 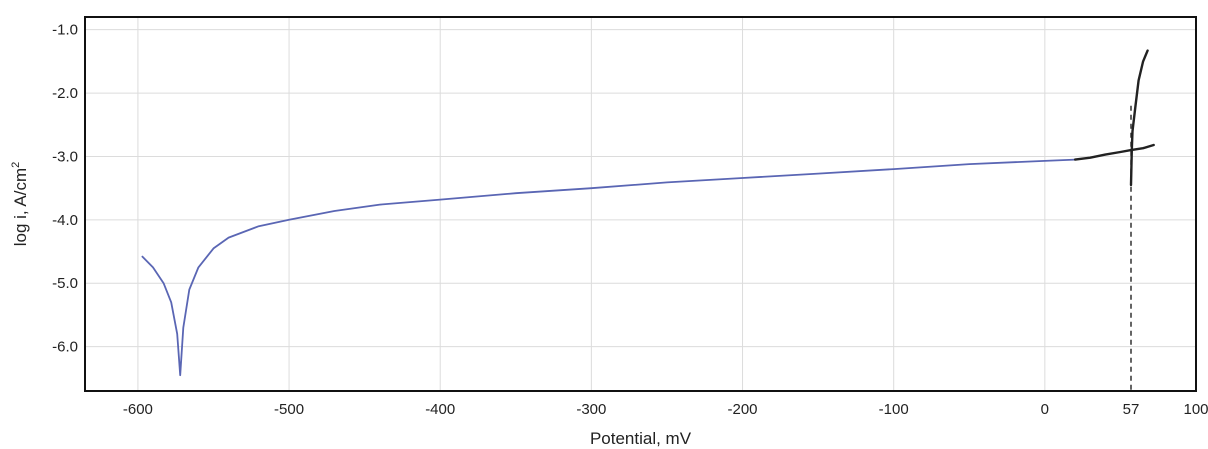 I want to click on y-tick-label: -6.0, so click(x=65, y=347).